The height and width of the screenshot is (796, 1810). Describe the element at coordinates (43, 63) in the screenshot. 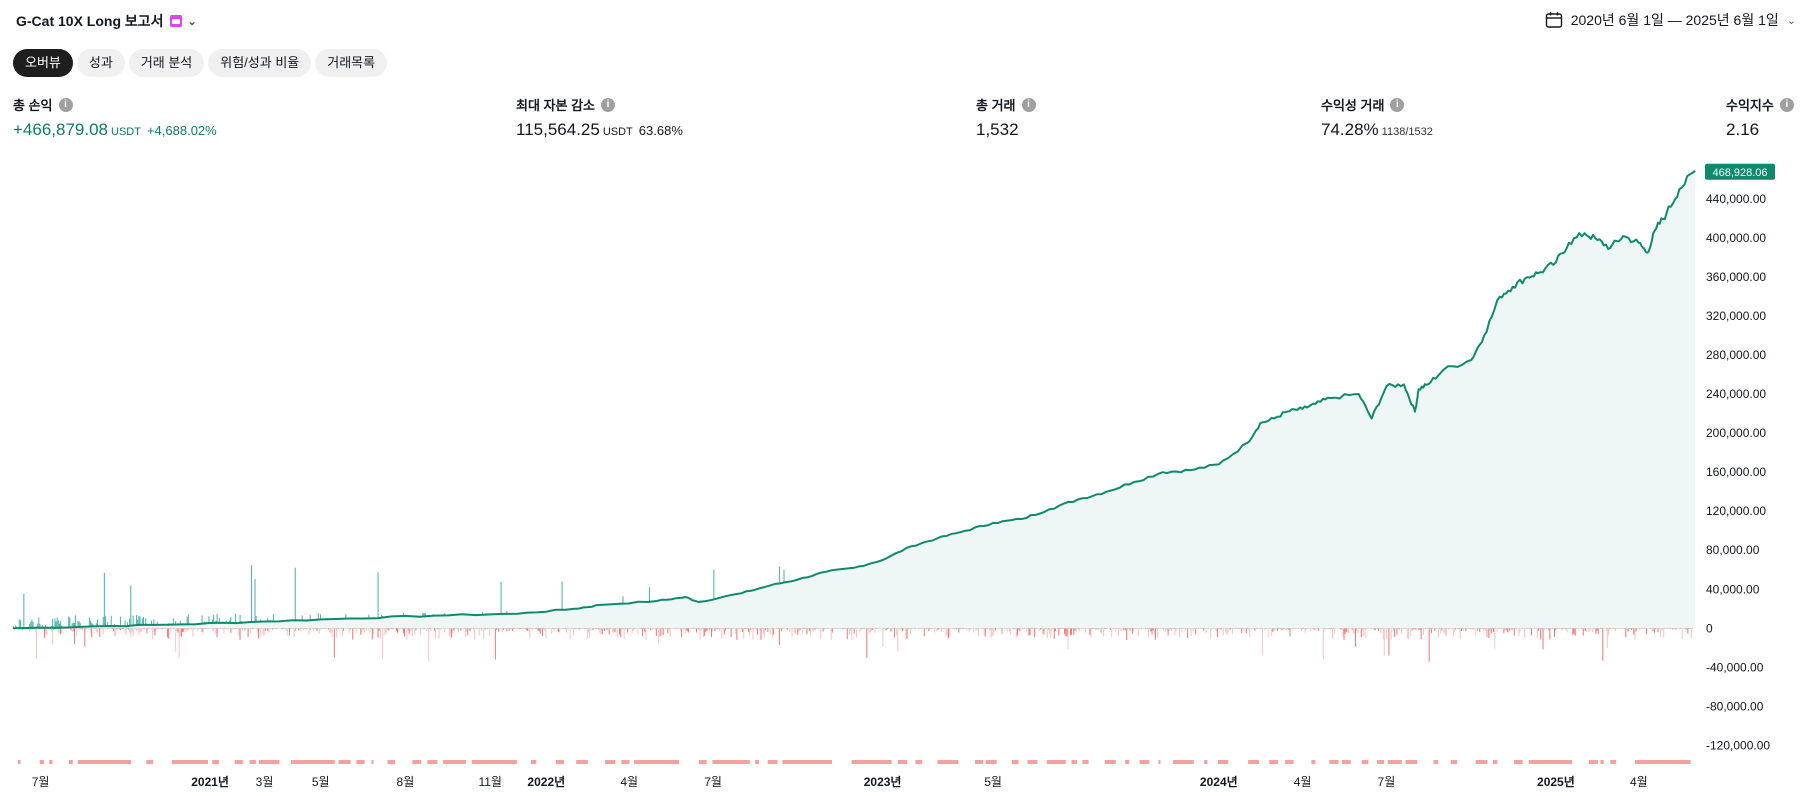

I see `tab-overview: 오버뷰` at that location.